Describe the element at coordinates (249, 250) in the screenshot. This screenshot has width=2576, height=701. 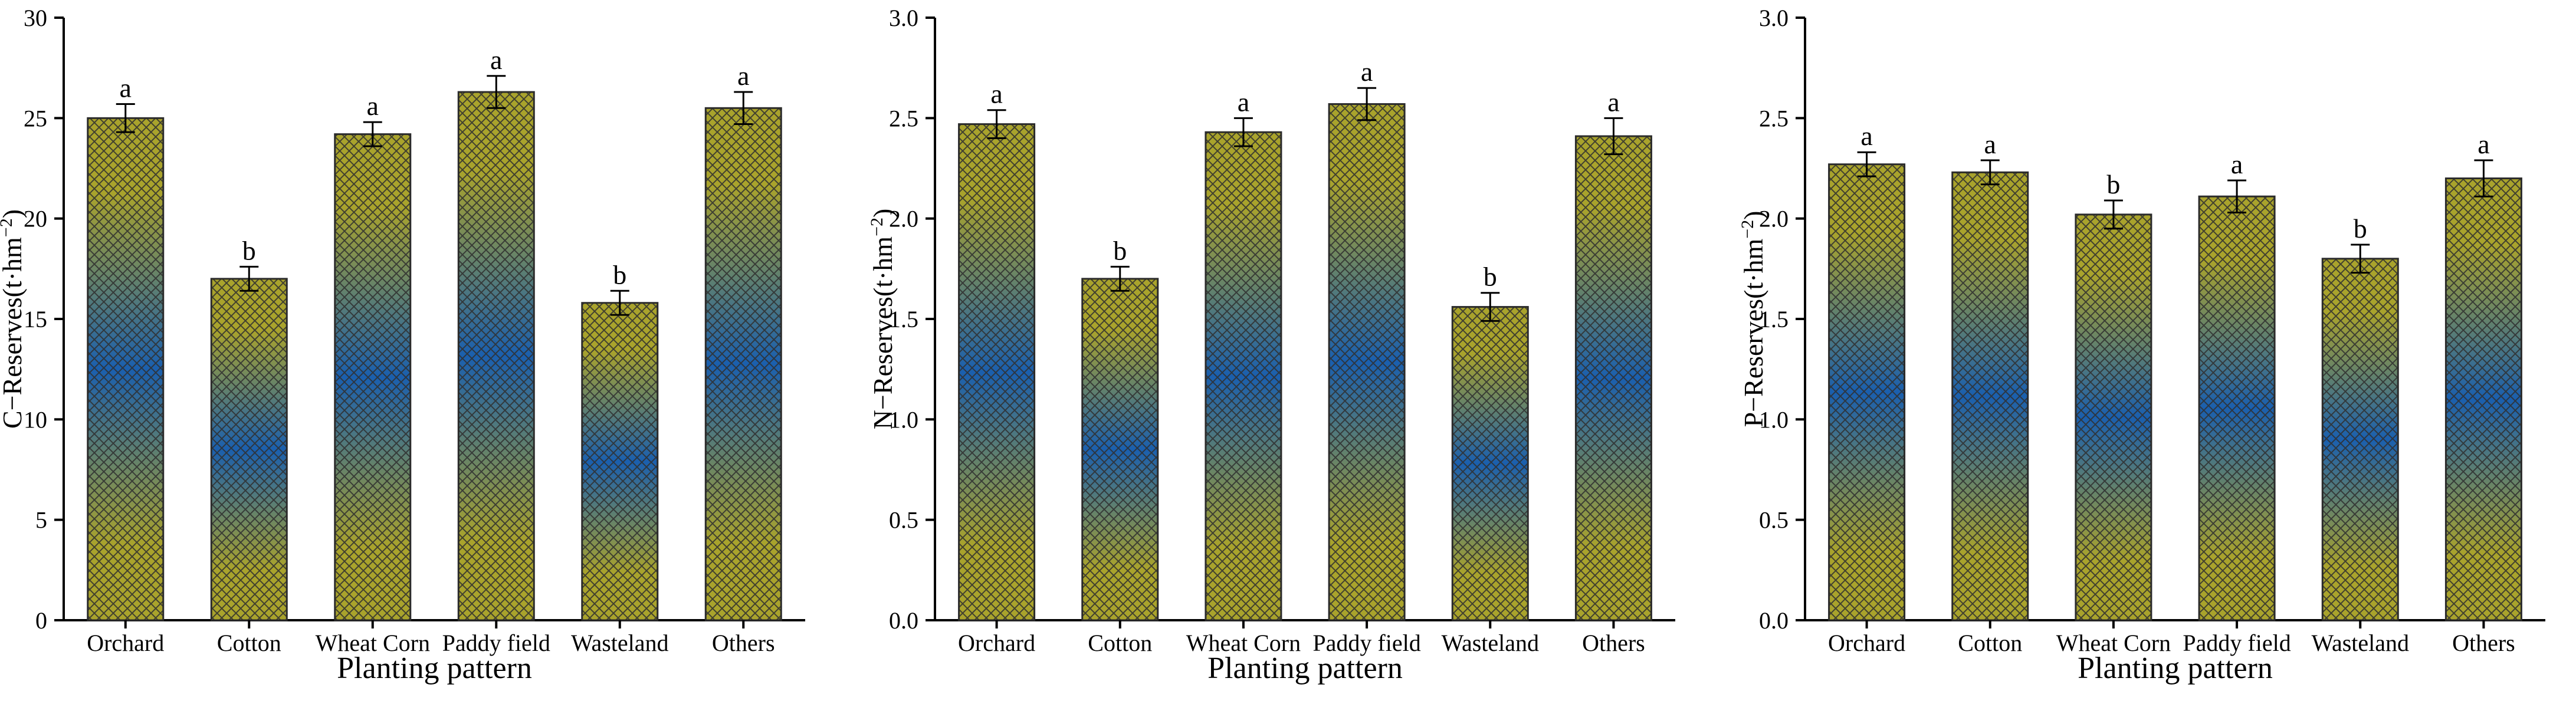
I see `c-reserves-significance-letter-cotton: b` at that location.